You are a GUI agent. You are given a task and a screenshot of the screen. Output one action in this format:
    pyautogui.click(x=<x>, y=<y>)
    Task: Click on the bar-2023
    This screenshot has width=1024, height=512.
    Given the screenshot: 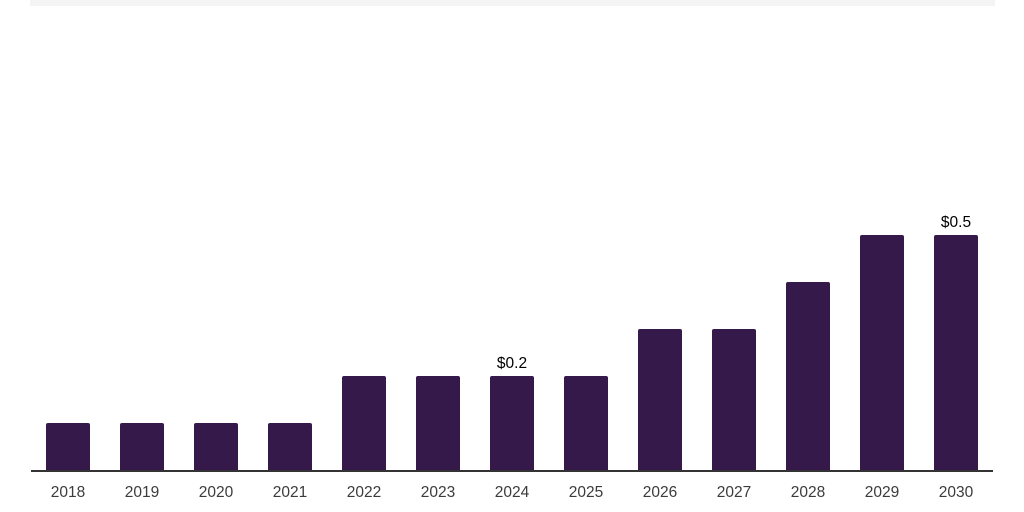 What is the action you would take?
    pyautogui.click(x=438, y=423)
    